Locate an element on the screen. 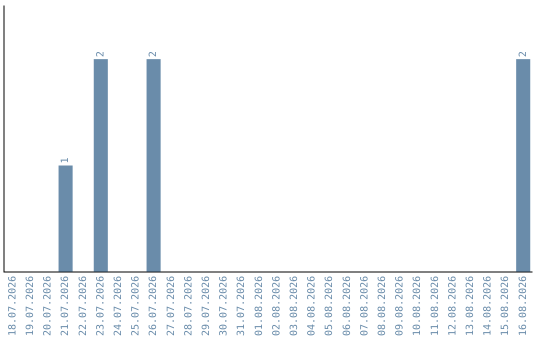  x-tick-label: 26.07.2026 is located at coordinates (154, 306).